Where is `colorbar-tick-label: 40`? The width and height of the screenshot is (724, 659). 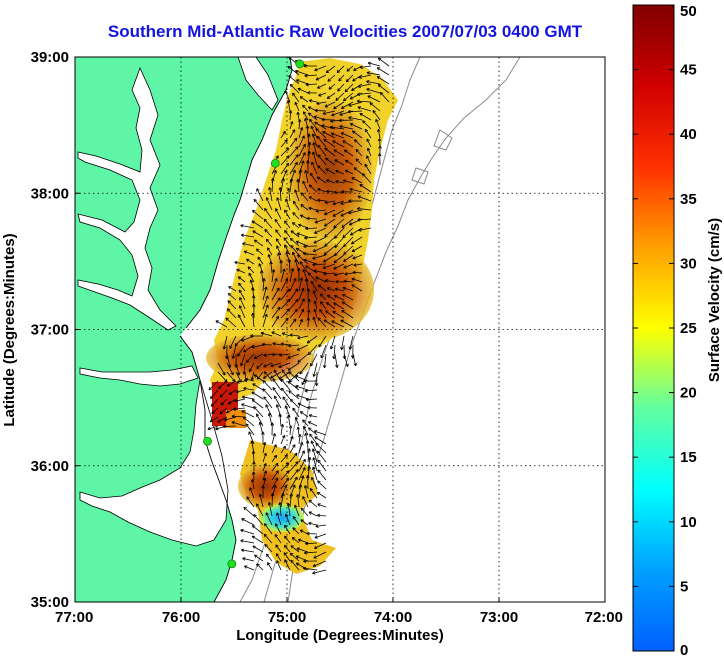 colorbar-tick-label: 40 is located at coordinates (688, 134).